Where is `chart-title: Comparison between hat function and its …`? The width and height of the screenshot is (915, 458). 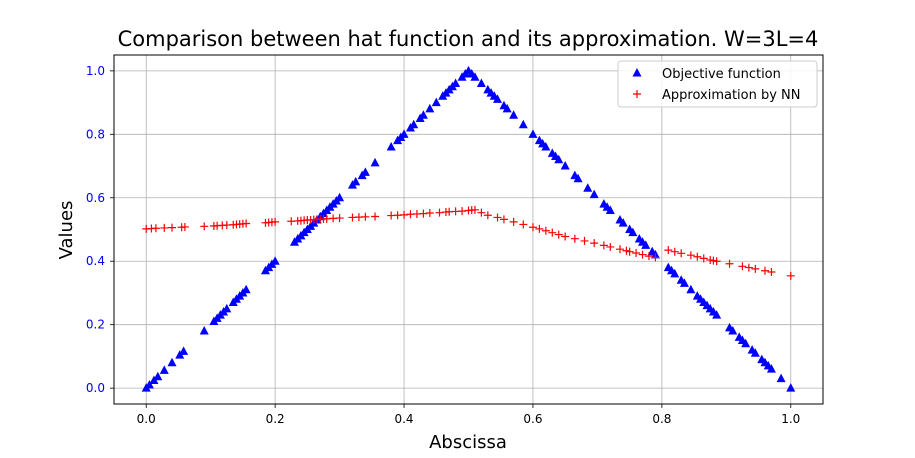 chart-title: Comparison between hat function and its … is located at coordinates (468, 39).